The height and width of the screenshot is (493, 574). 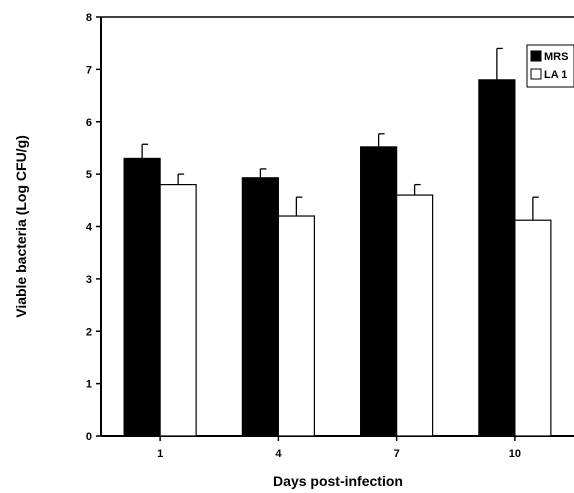 I want to click on x-tick-label: 1, so click(x=160, y=454).